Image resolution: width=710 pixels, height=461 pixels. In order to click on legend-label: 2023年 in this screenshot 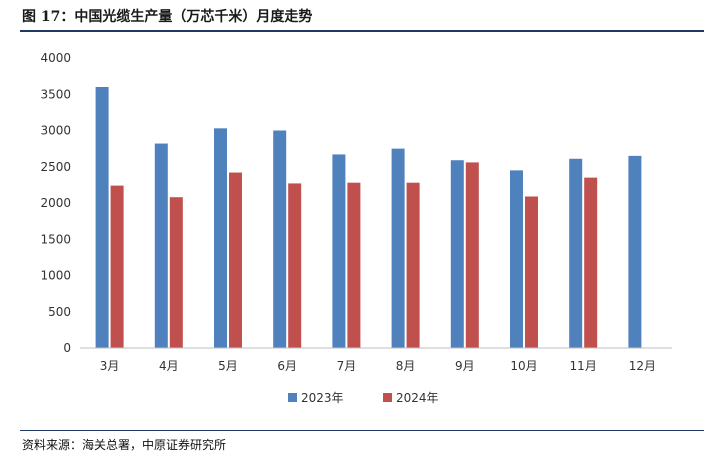, I will do `click(322, 398)`.